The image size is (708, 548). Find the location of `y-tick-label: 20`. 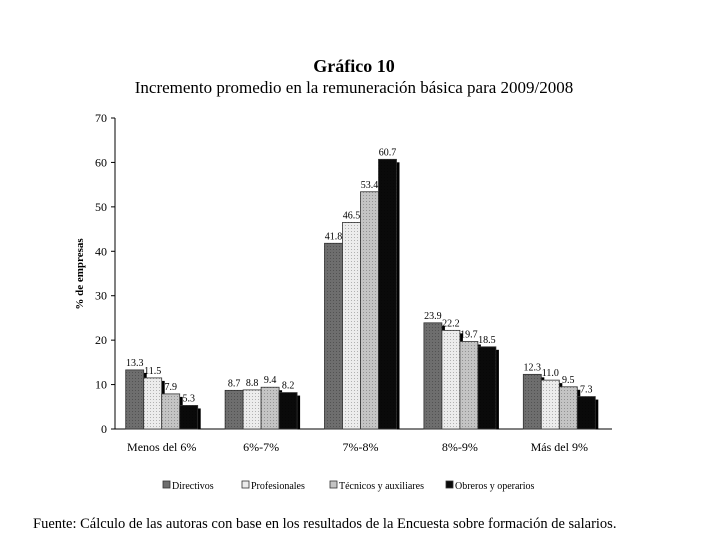

y-tick-label: 20 is located at coordinates (101, 340).